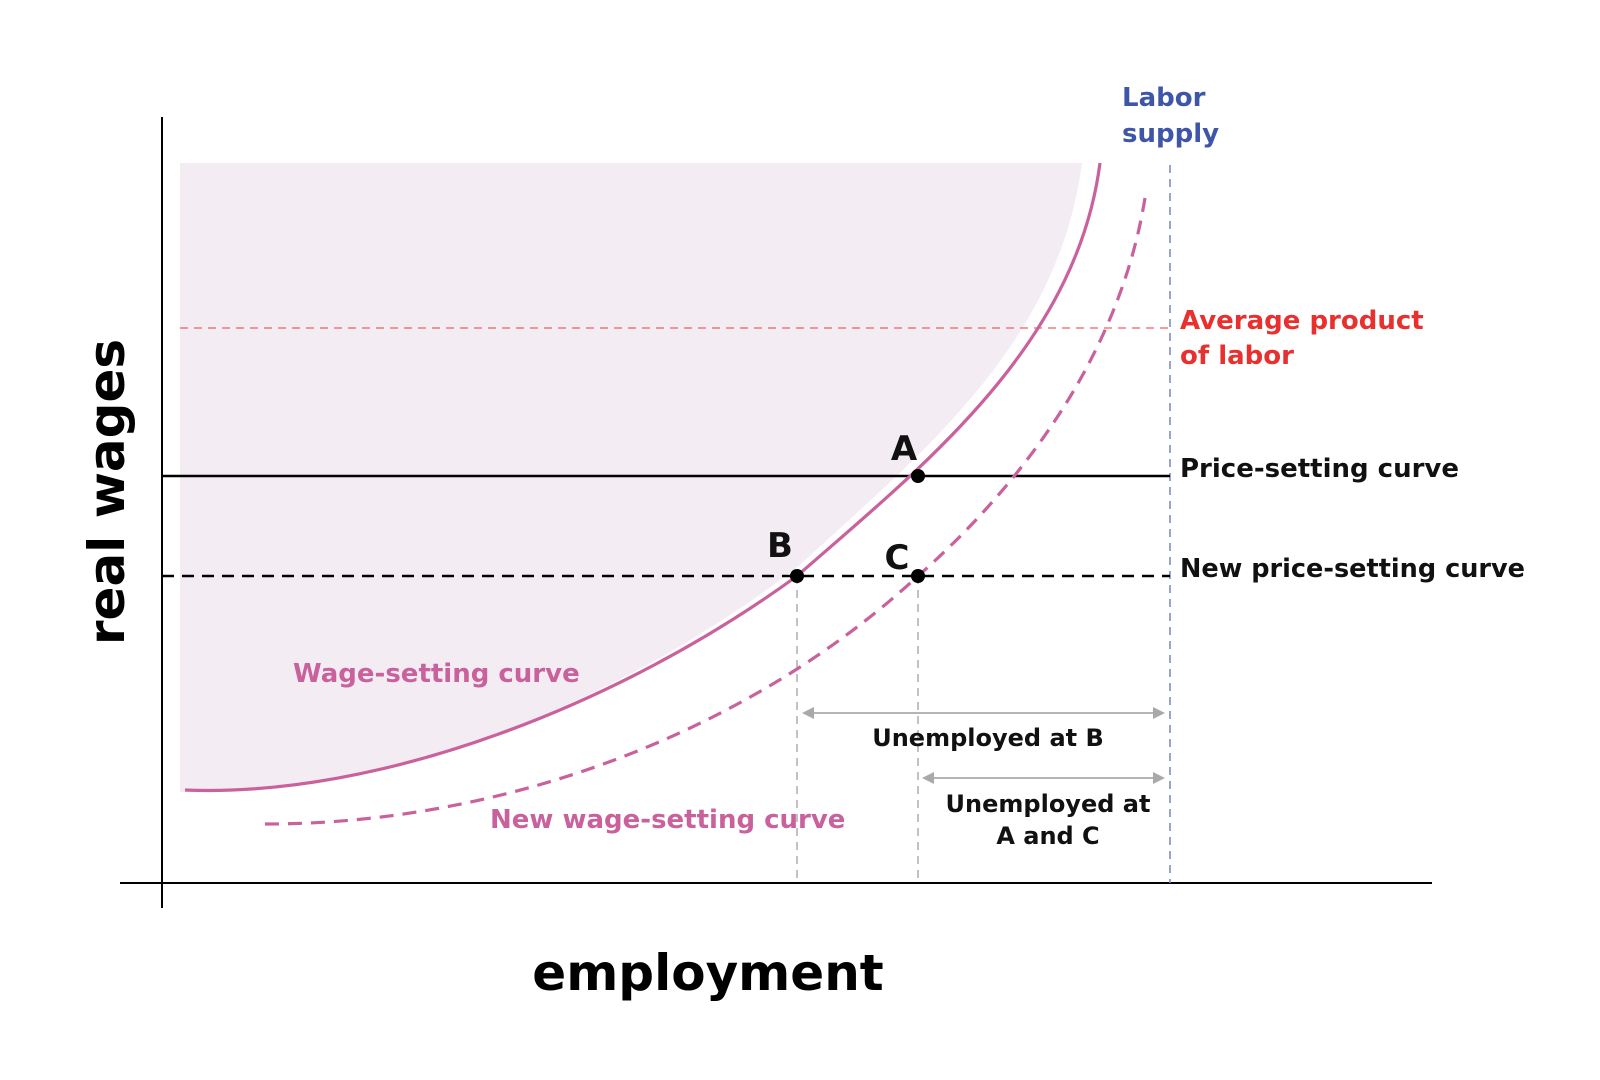 Image resolution: width=1600 pixels, height=1080 pixels. What do you see at coordinates (918, 476) in the screenshot?
I see `point-a` at bounding box center [918, 476].